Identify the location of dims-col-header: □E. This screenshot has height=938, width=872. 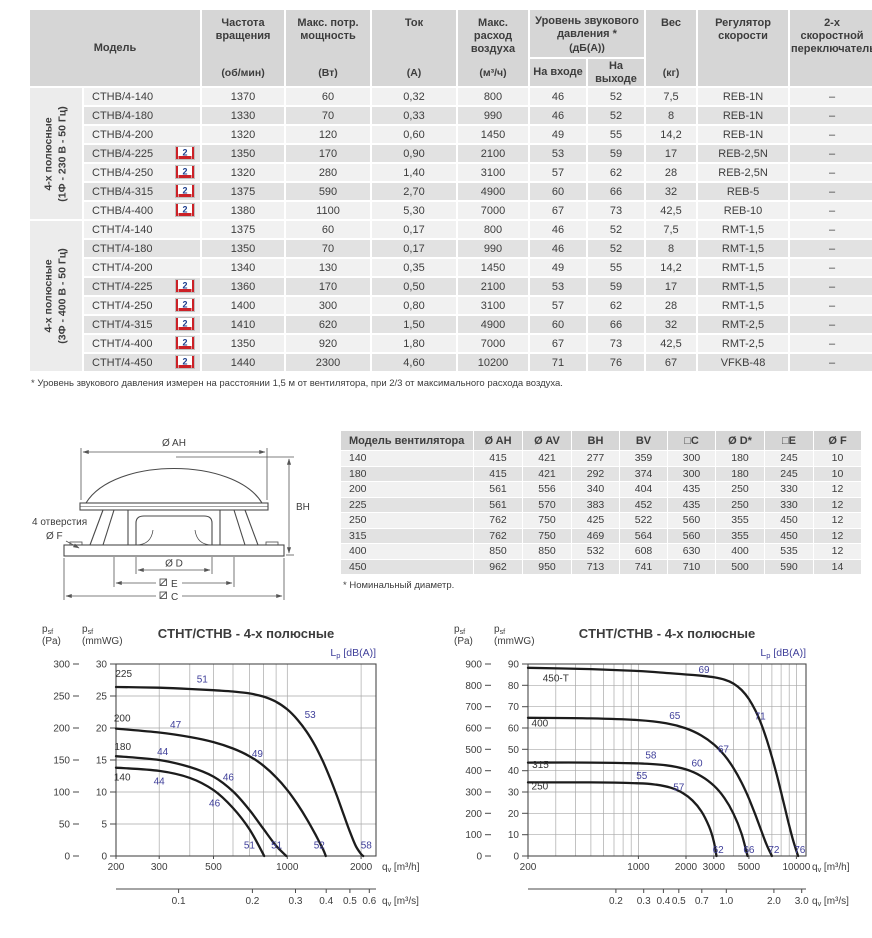
(789, 440).